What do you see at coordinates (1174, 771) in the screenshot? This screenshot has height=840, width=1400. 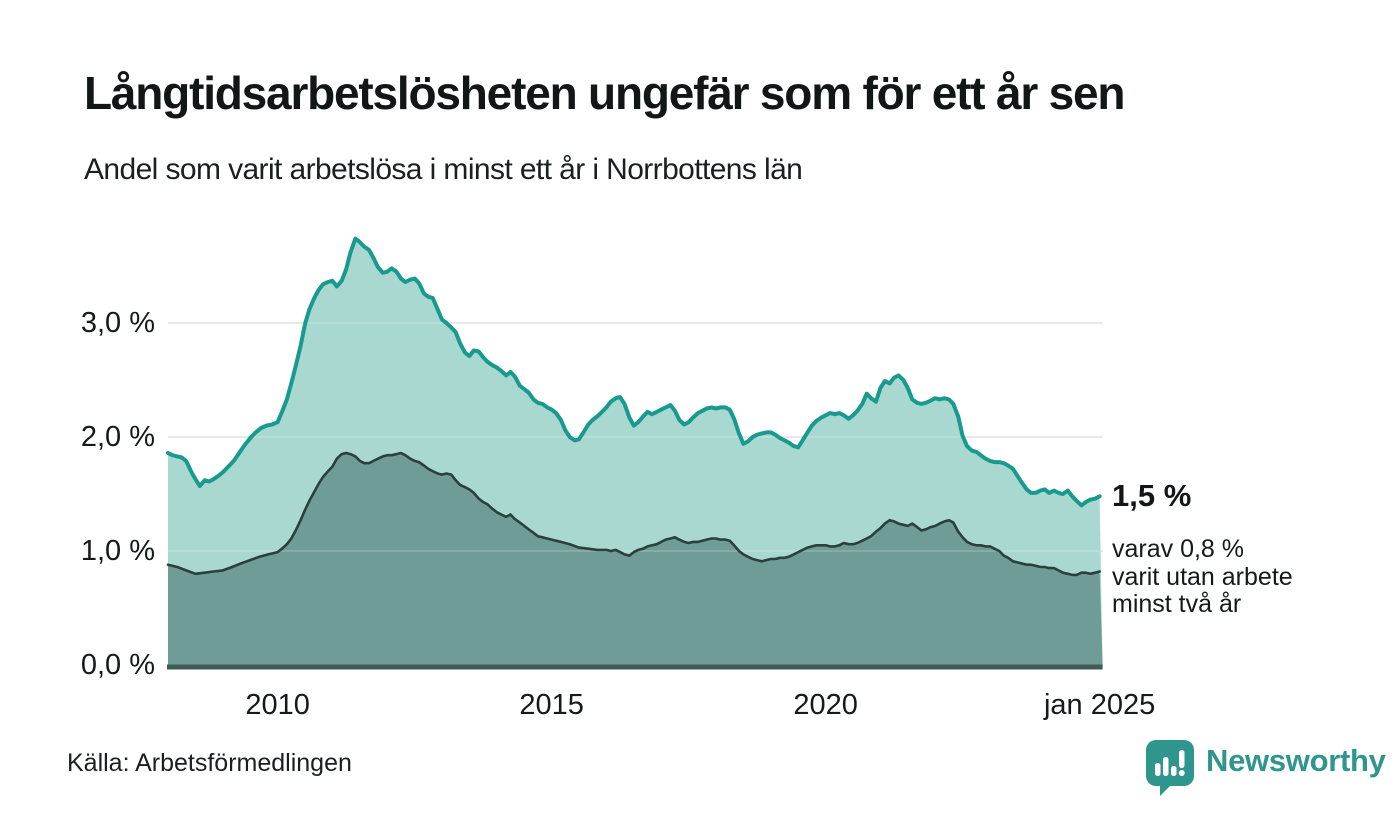 I see `logo-bar-medium` at bounding box center [1174, 771].